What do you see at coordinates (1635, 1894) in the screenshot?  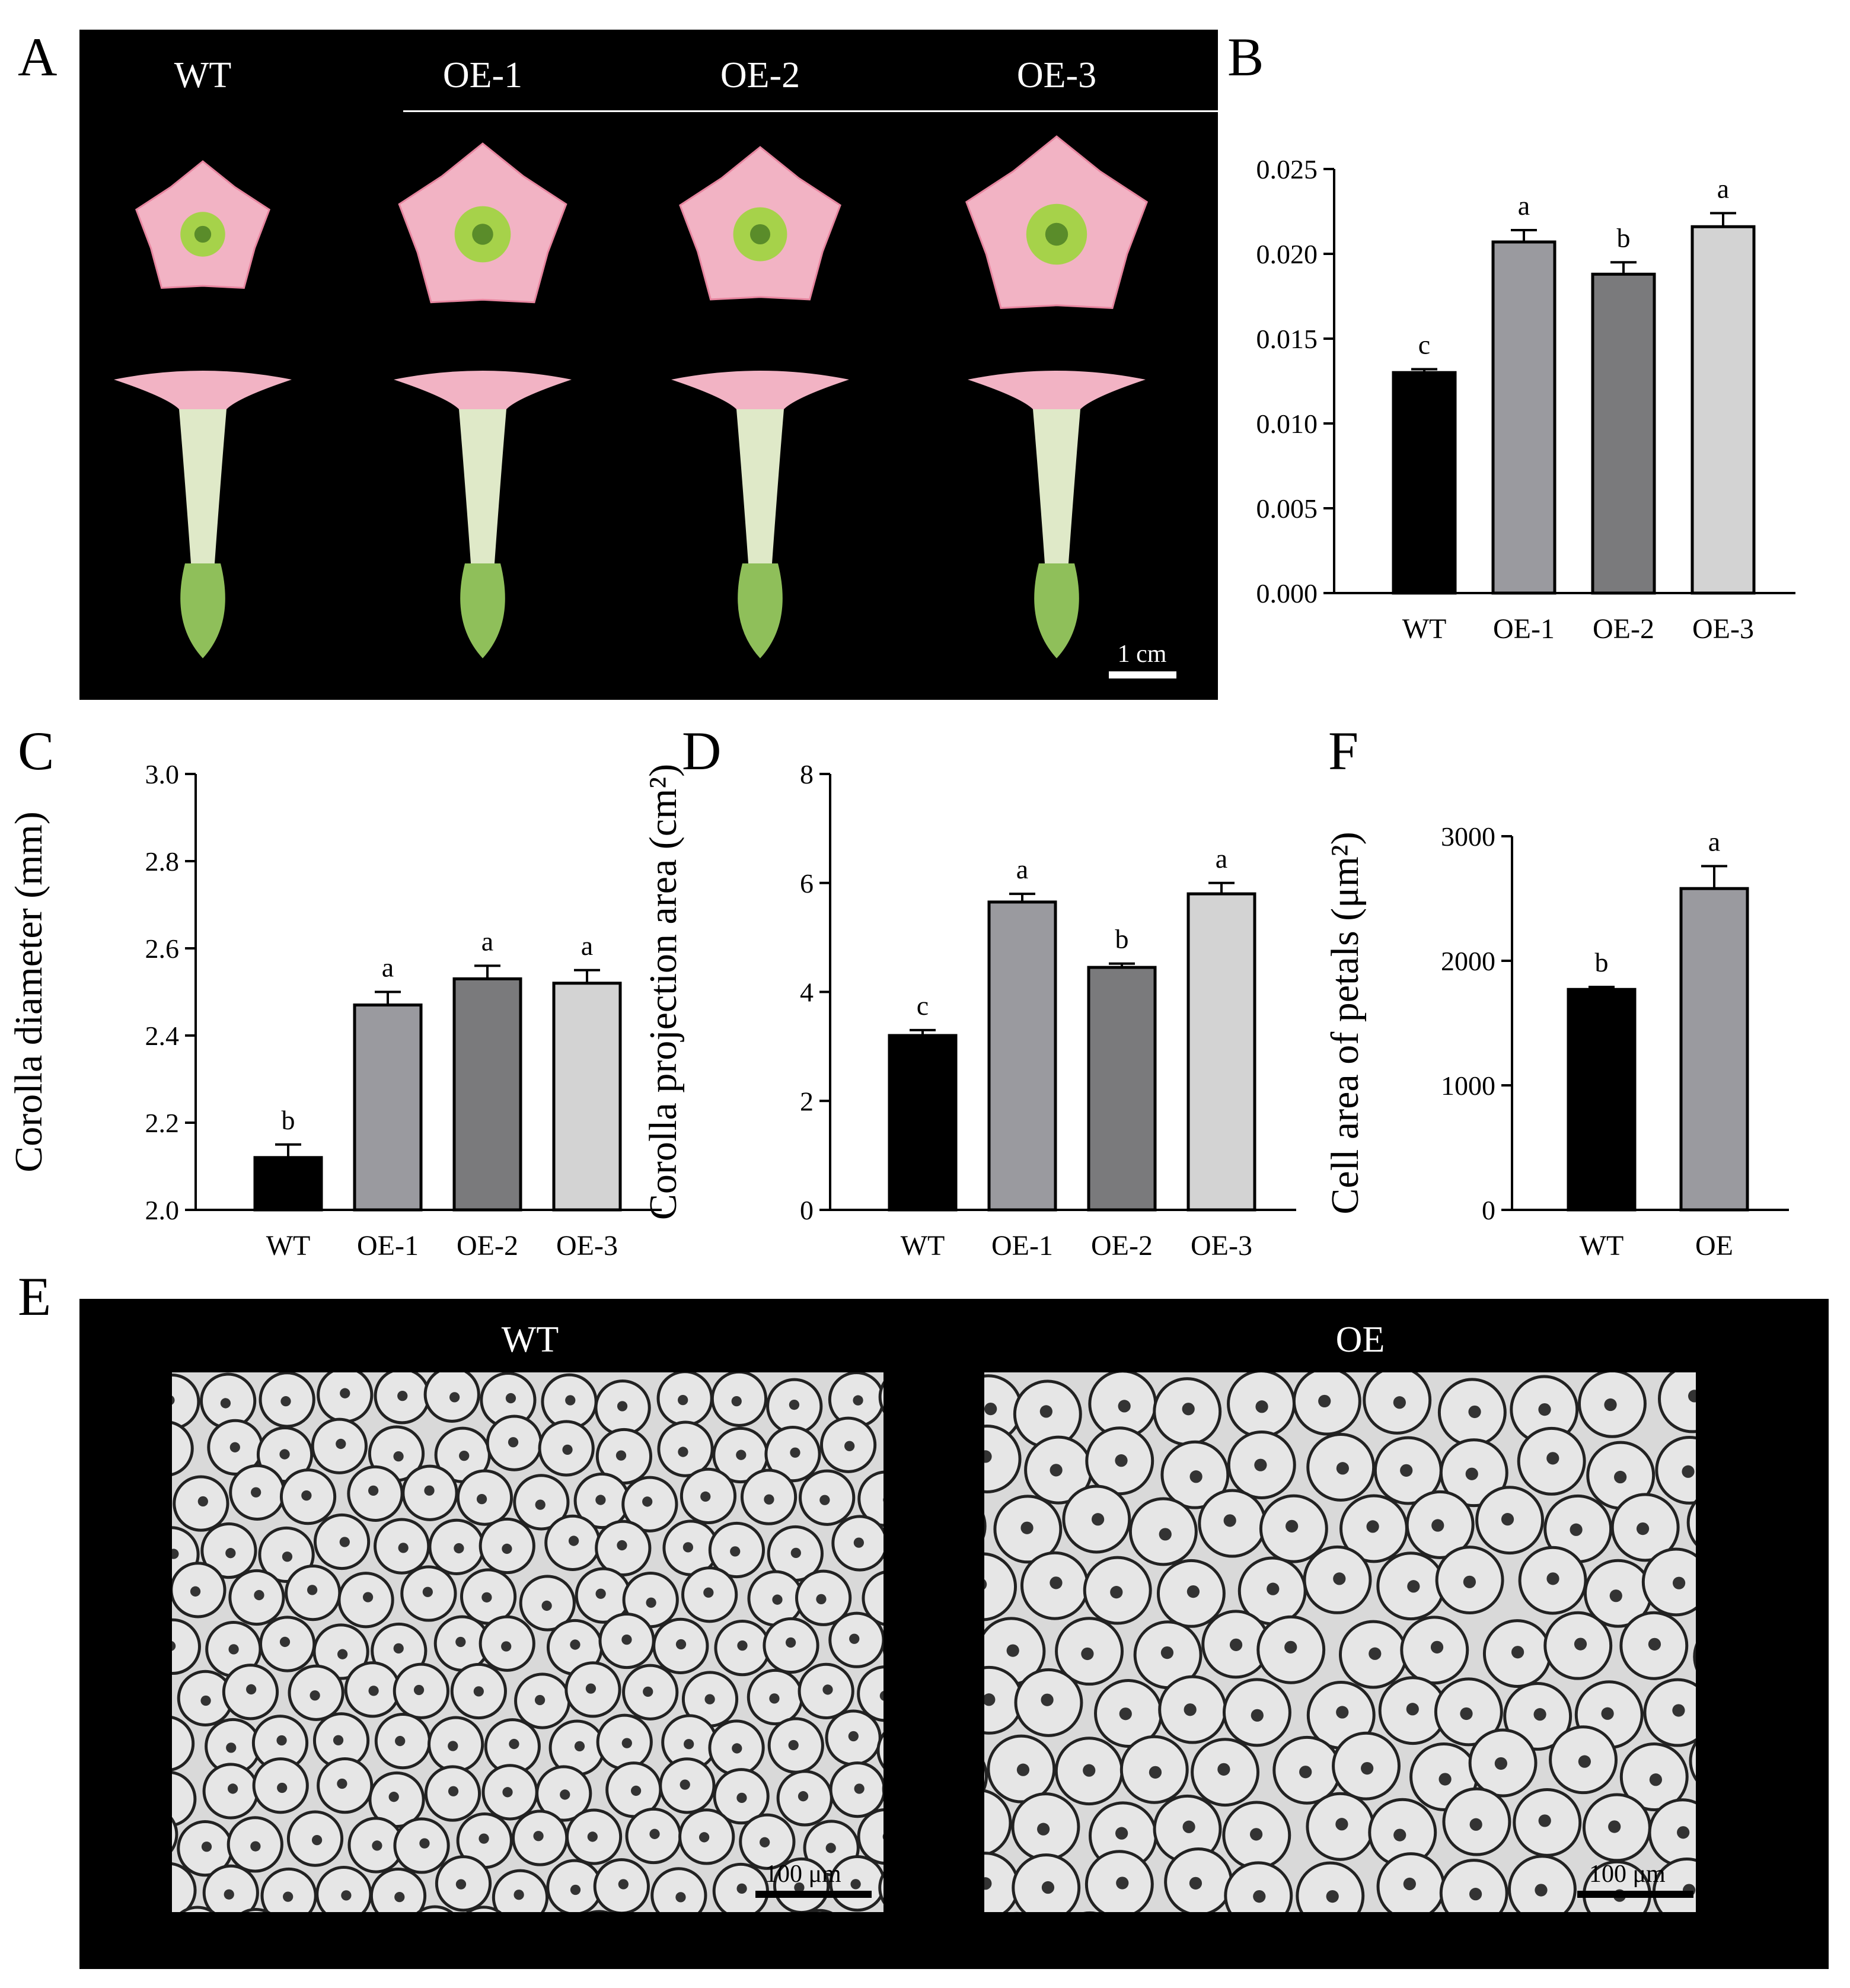 I see `scale-bar-oe` at bounding box center [1635, 1894].